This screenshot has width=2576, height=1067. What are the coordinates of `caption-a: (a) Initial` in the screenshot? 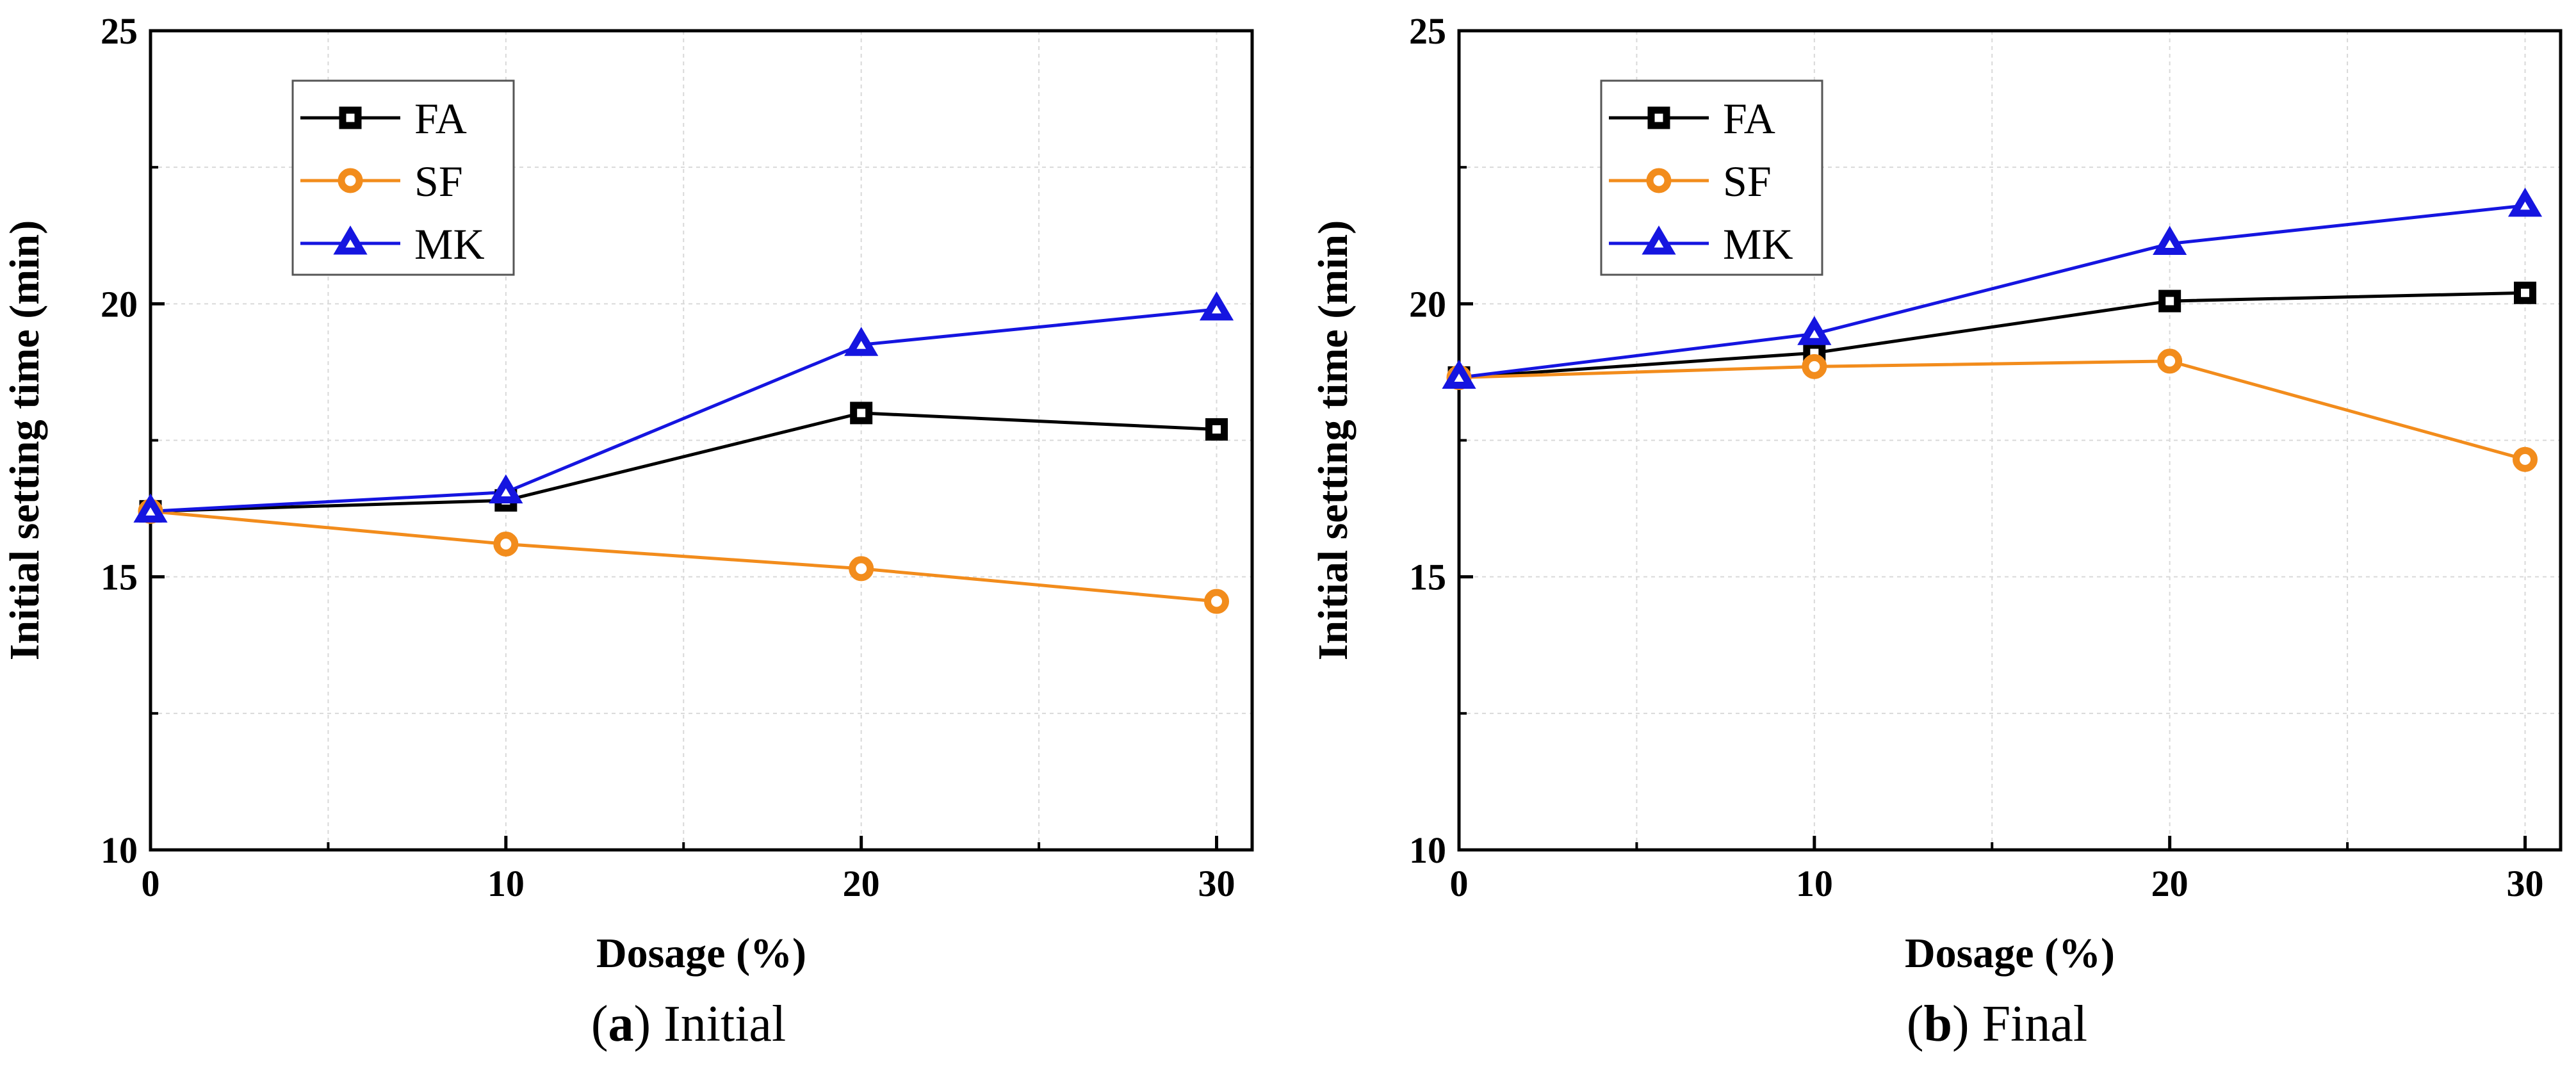 It's located at (688, 1024).